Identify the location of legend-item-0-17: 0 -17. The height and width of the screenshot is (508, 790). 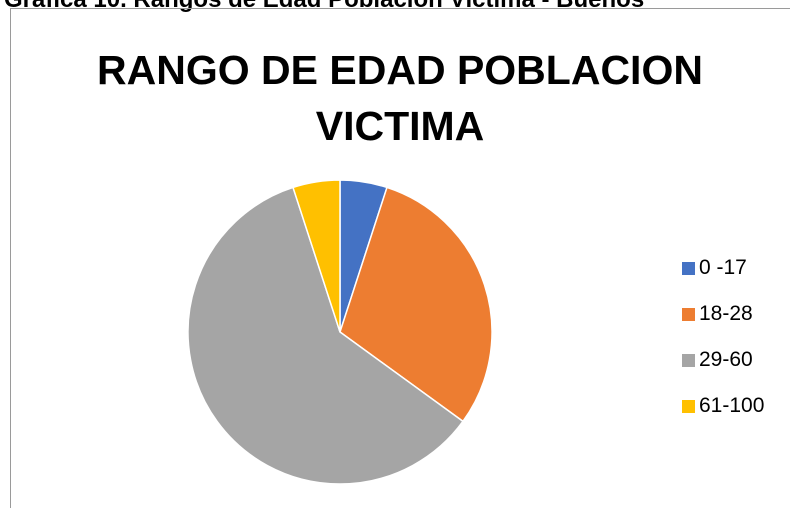
(723, 268).